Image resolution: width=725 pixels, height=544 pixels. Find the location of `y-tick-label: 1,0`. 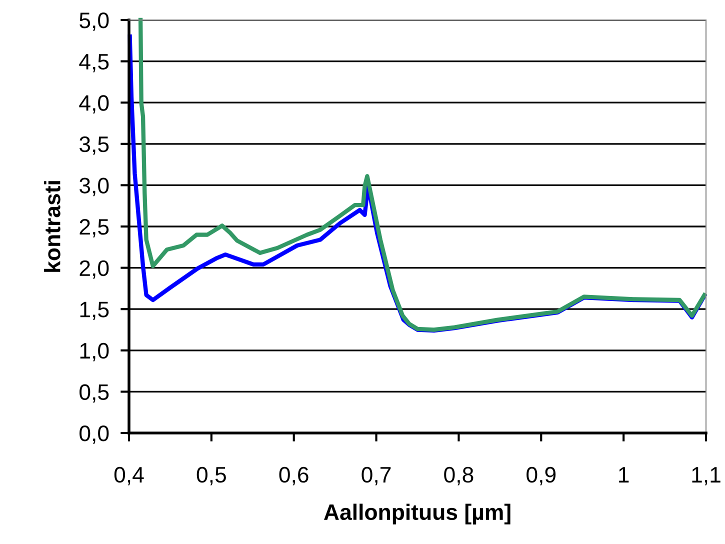

y-tick-label: 1,0 is located at coordinates (94, 352).